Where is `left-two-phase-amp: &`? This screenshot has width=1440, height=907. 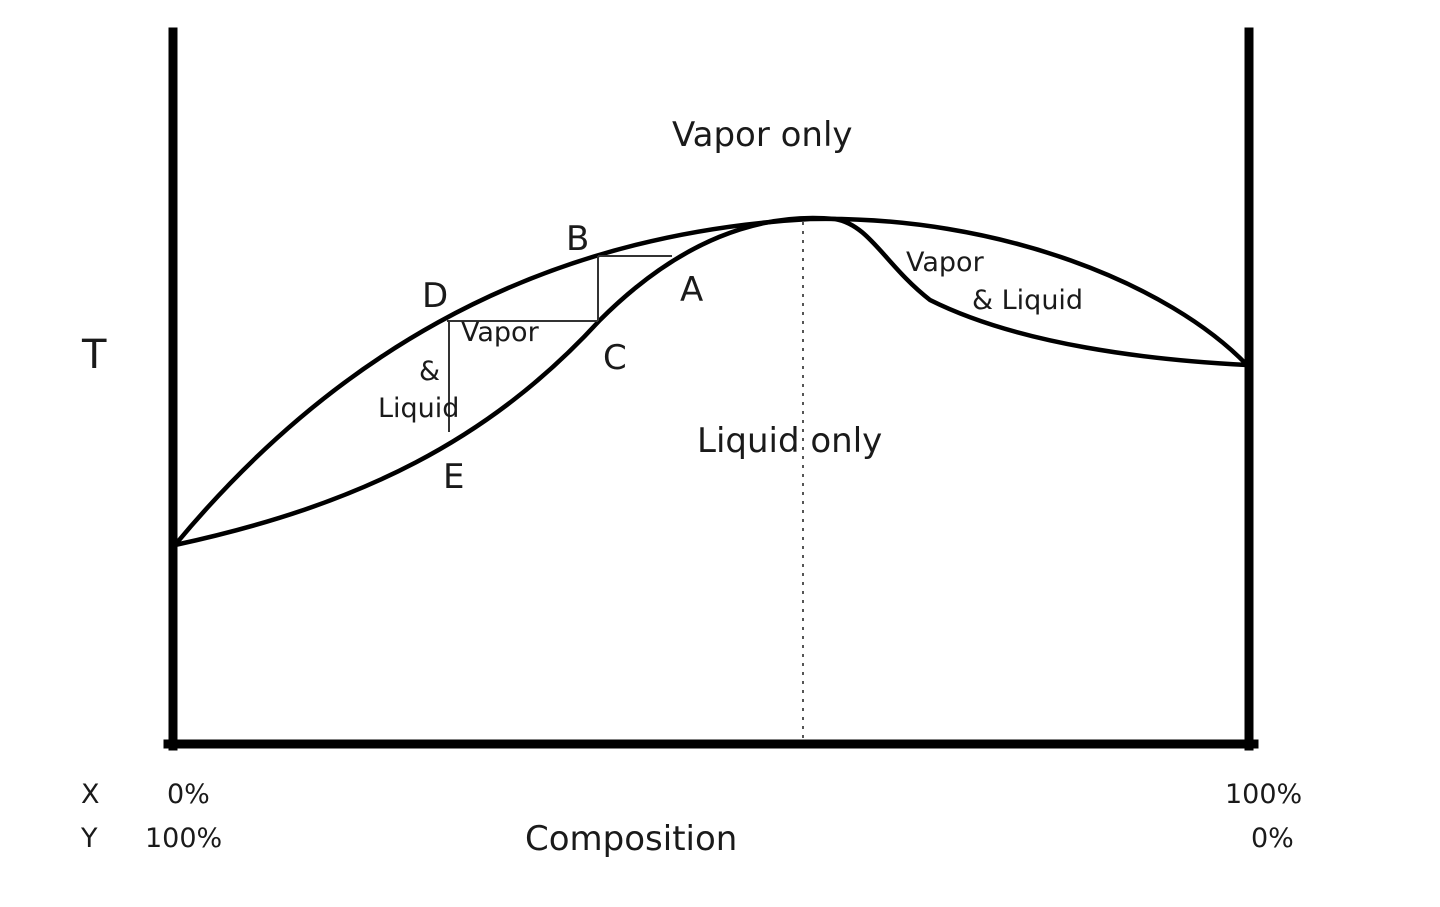
left-two-phase-amp: & is located at coordinates (429, 371).